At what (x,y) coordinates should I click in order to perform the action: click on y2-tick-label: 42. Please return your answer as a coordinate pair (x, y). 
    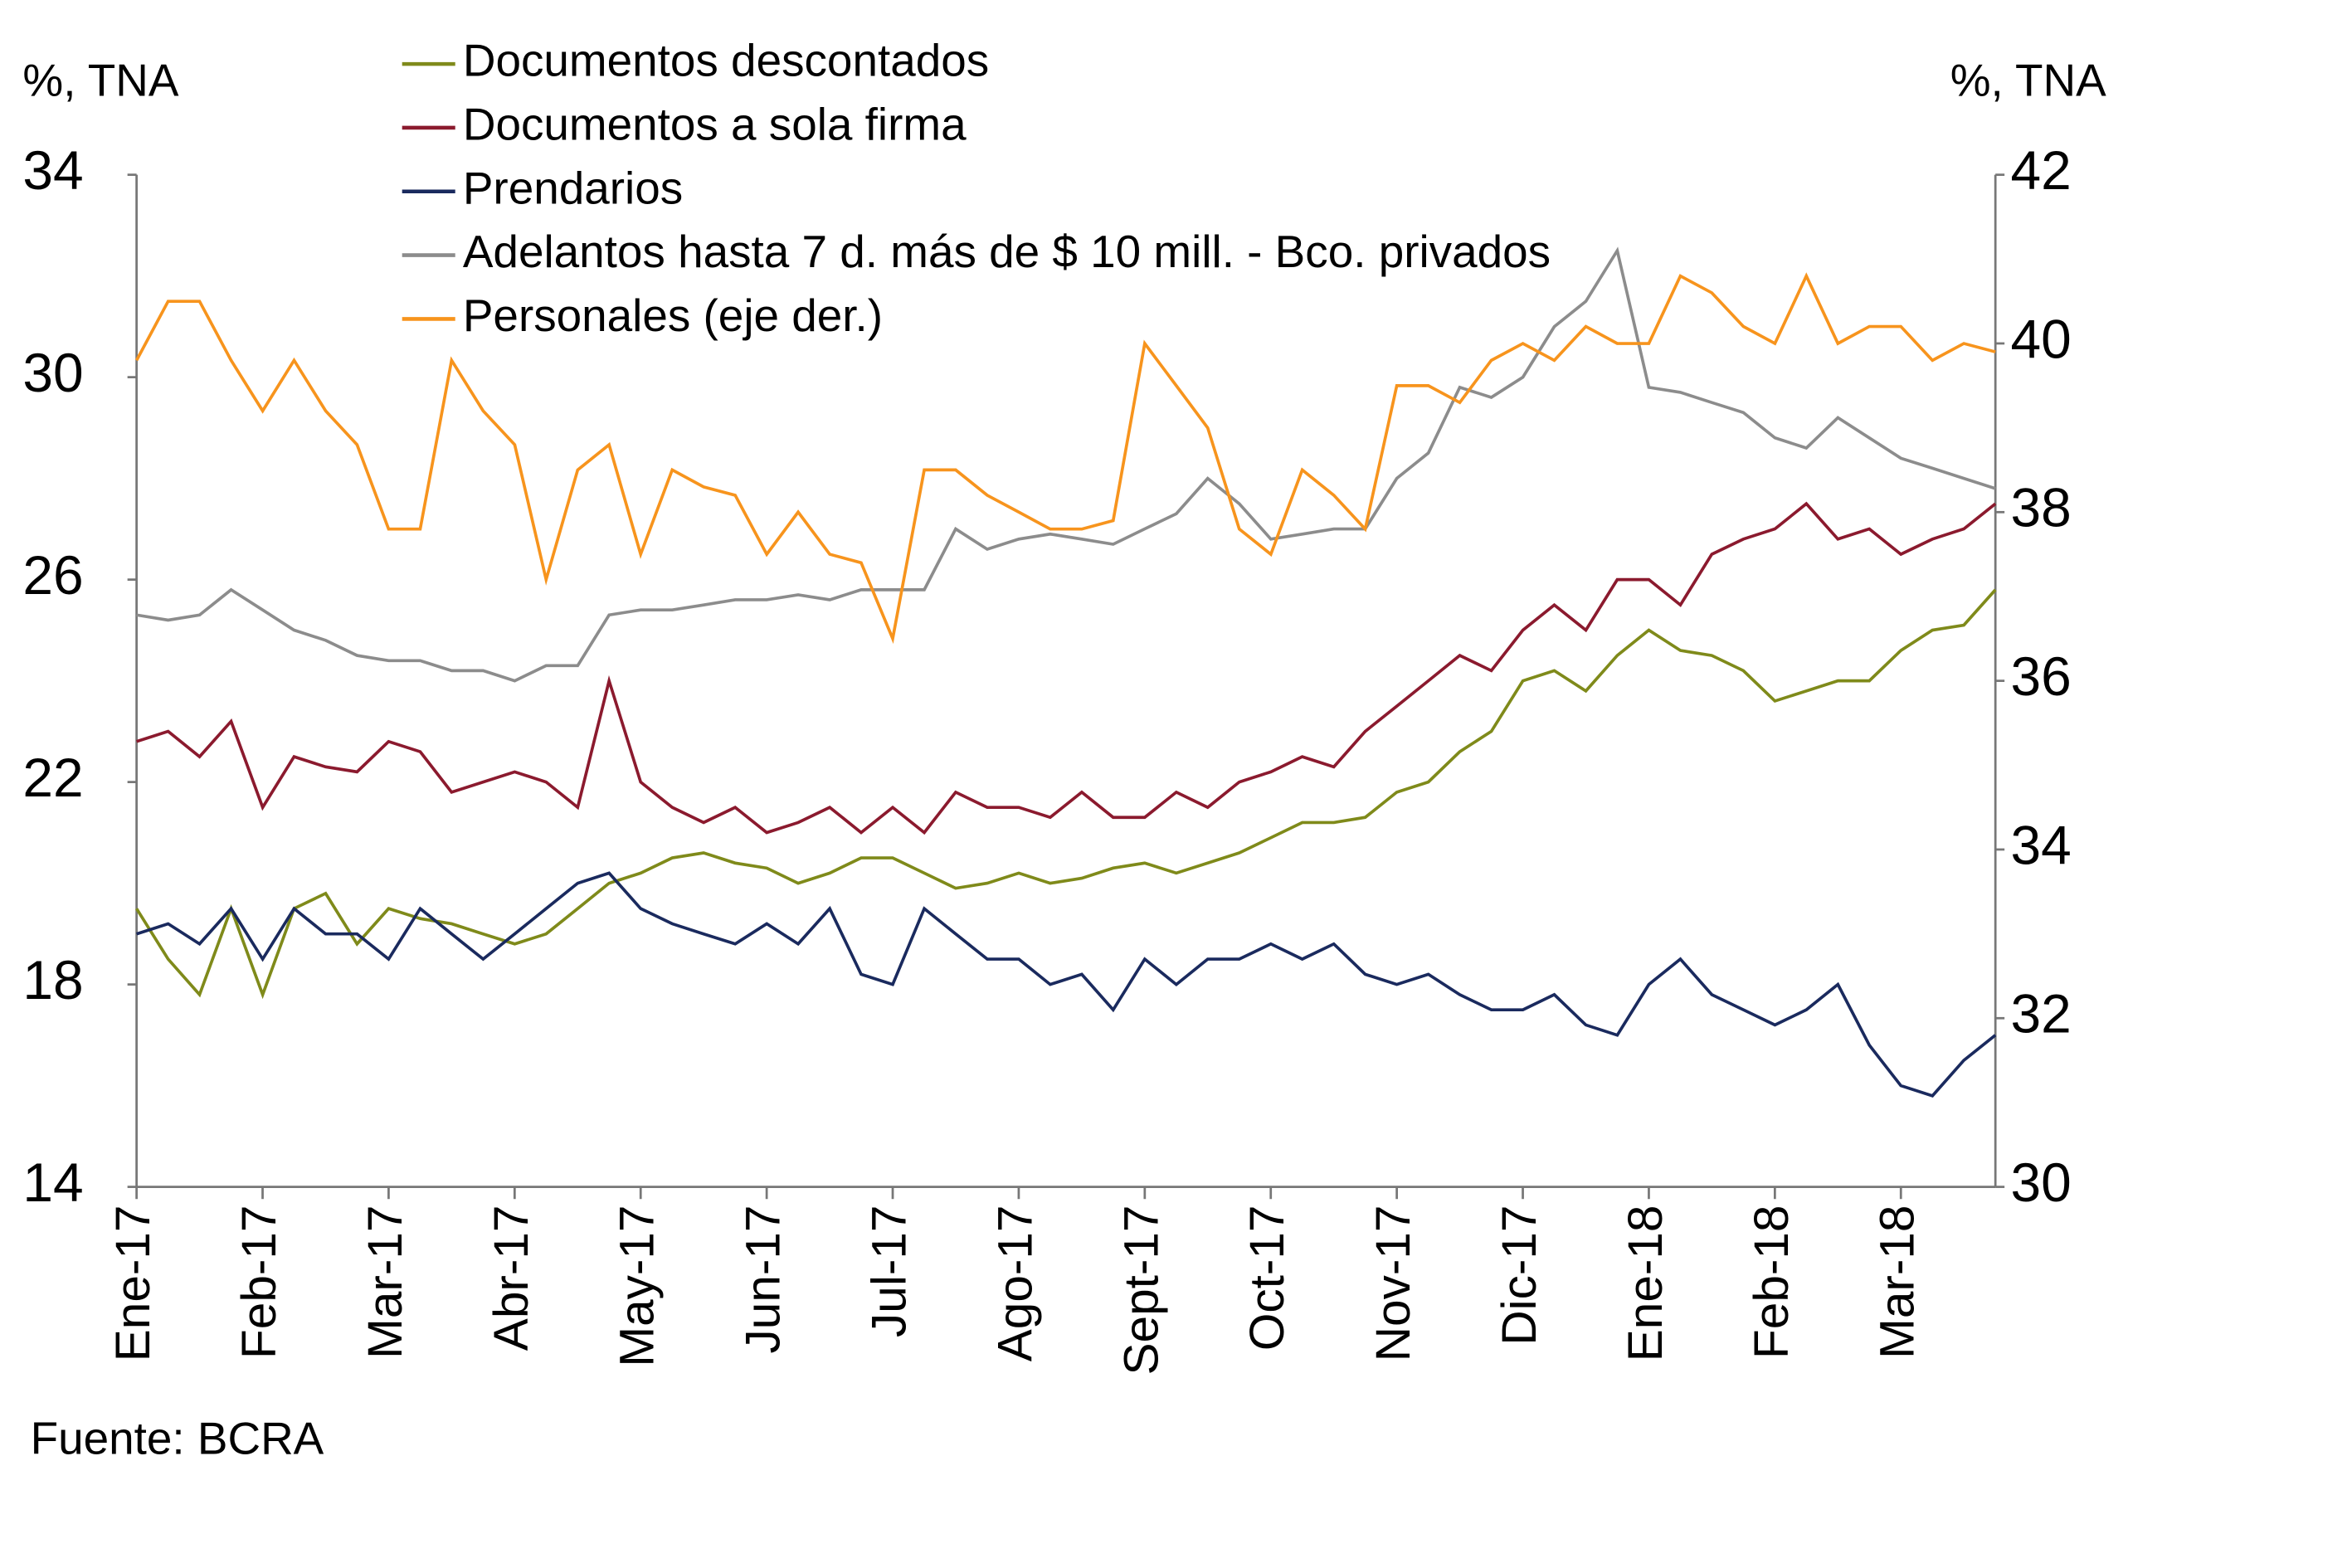
    Looking at the image, I should click on (2040, 170).